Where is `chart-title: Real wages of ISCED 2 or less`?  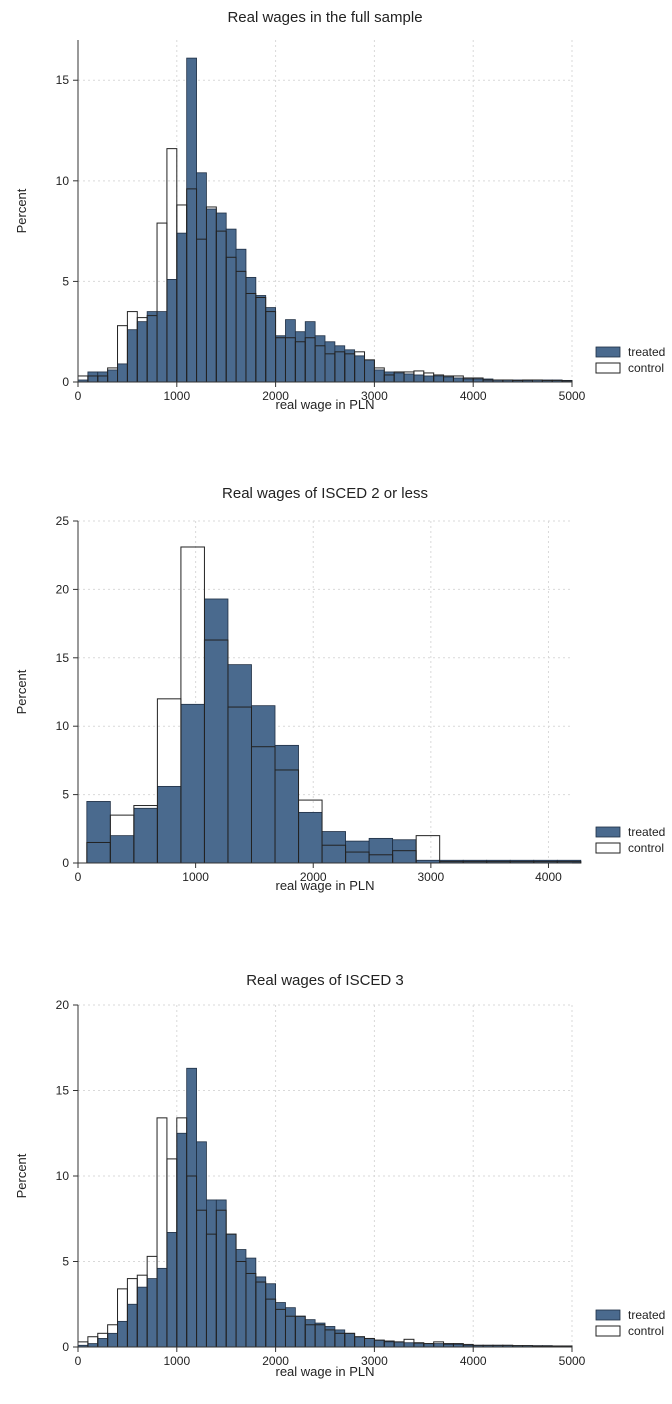 chart-title: Real wages of ISCED 2 or less is located at coordinates (325, 493).